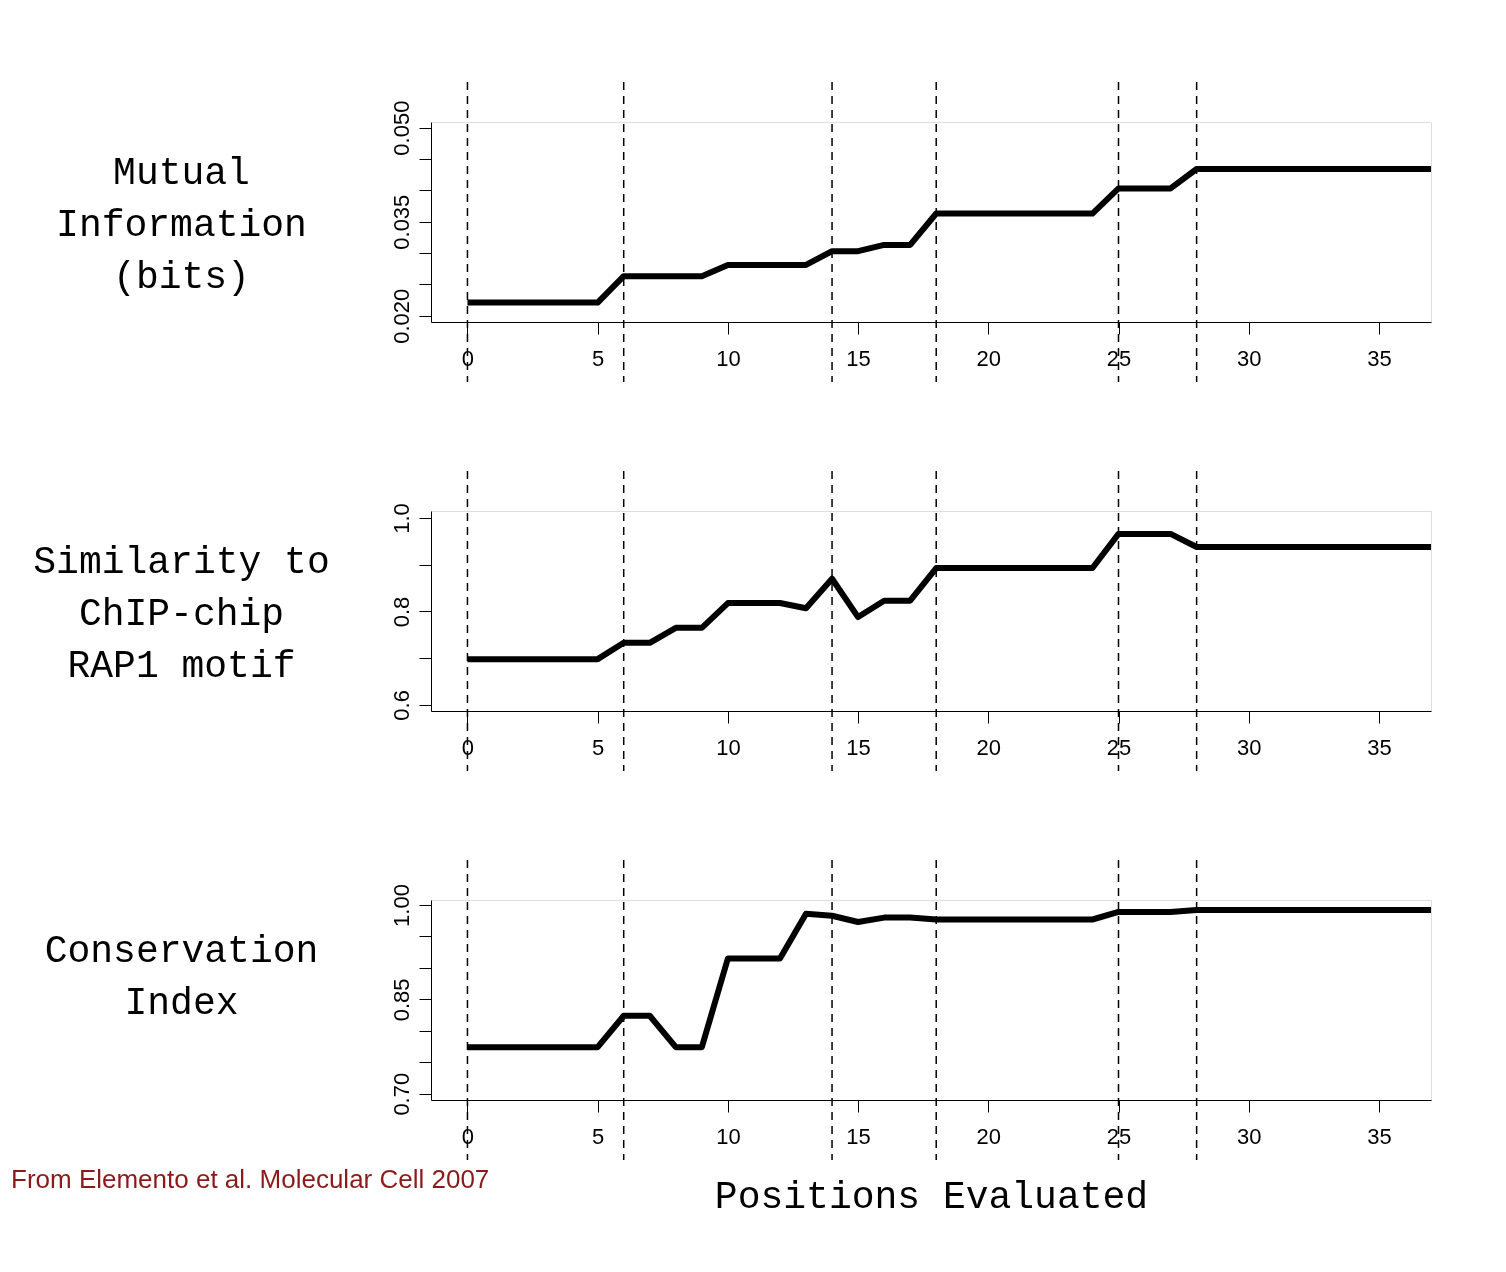 The height and width of the screenshot is (1272, 1506). I want to click on y-tick-label: 0.020, so click(401, 316).